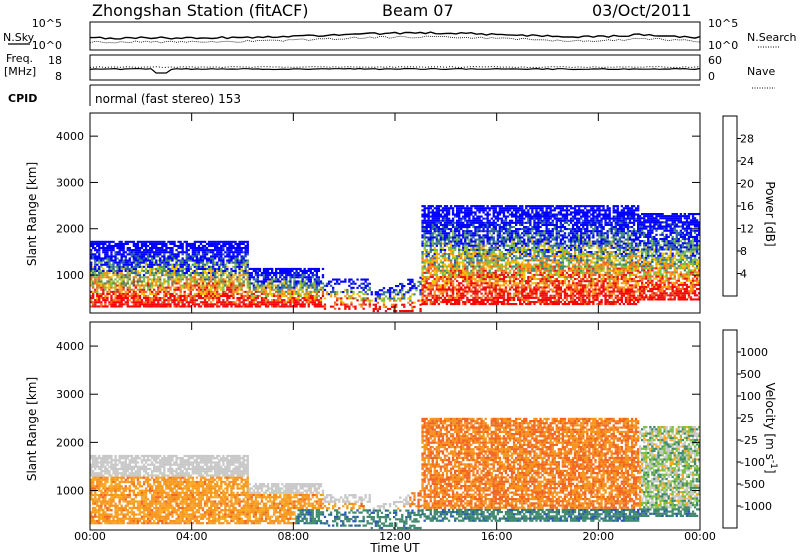 The image size is (800, 554). Describe the element at coordinates (22, 98) in the screenshot. I see `cpid-label: CPID` at that location.